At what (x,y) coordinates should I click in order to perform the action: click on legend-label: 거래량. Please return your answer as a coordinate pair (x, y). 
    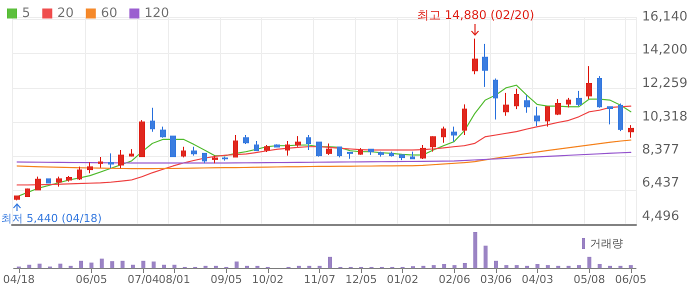
    Looking at the image, I should click on (606, 243).